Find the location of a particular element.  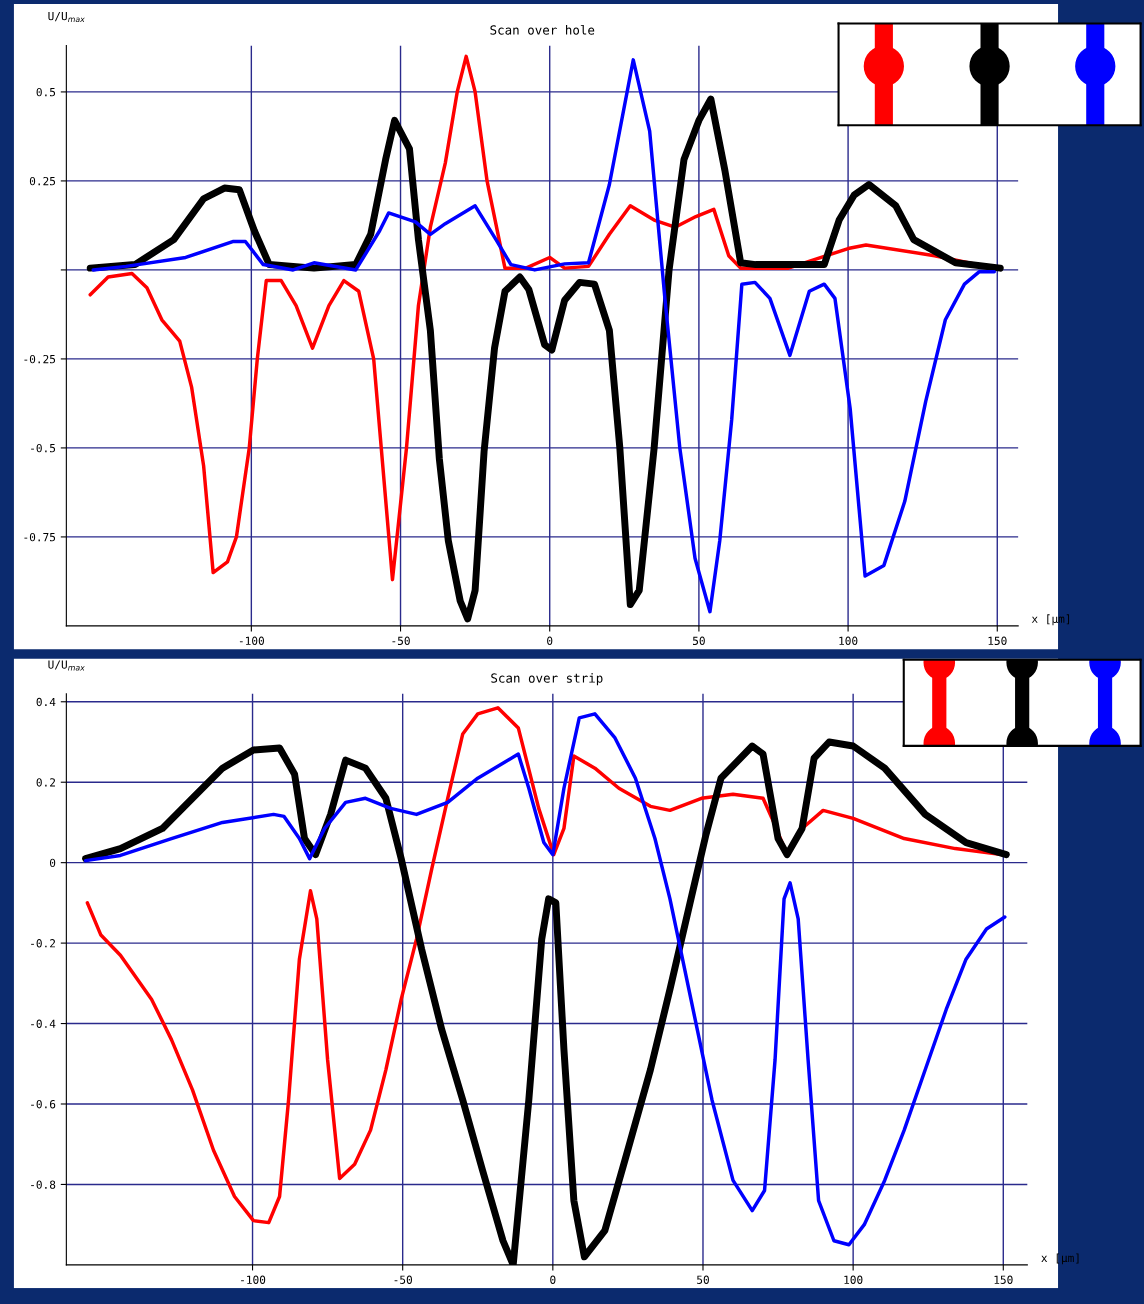

y-tick-label: -0.2 is located at coordinates (43, 943).